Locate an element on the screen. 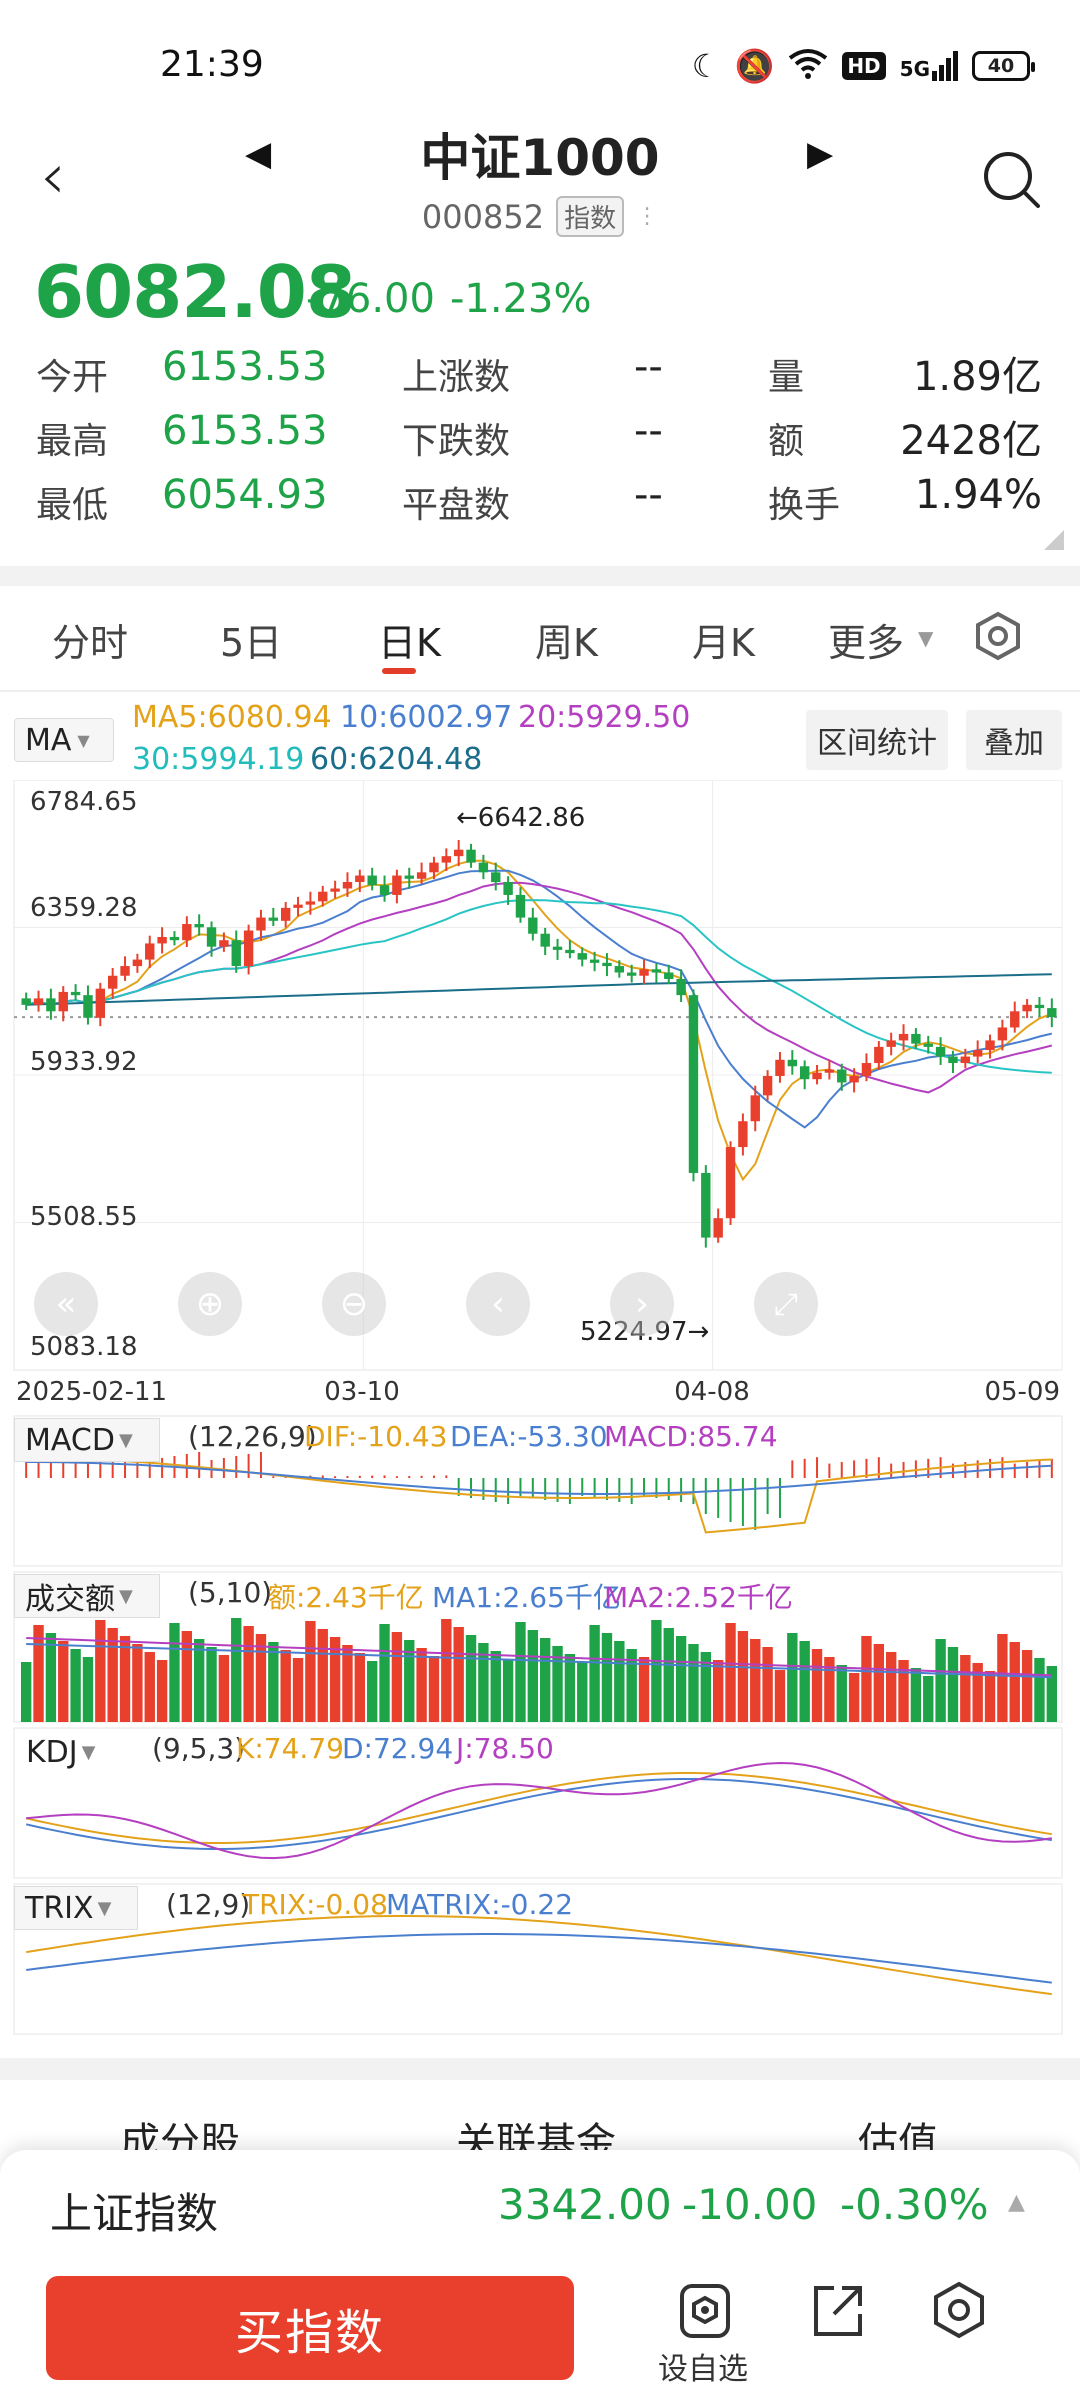 Image resolution: width=1080 pixels, height=2400 pixels. watchlist-icon is located at coordinates (705, 2311).